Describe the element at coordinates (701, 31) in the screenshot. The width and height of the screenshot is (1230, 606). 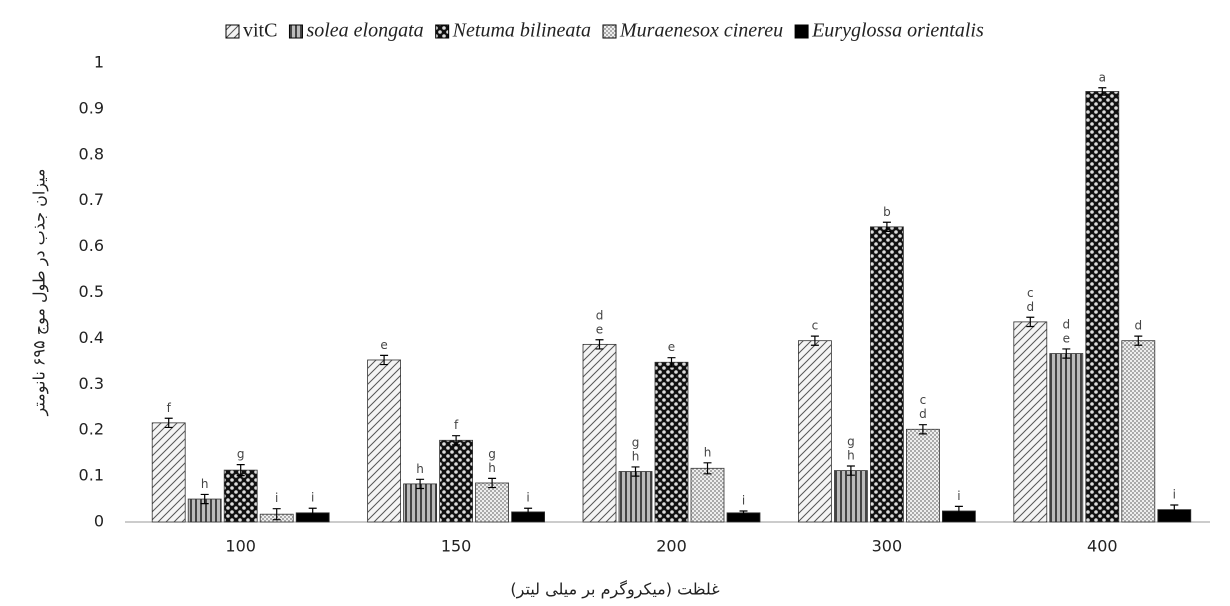
I see `legend-label: Muraenesox cinereu` at that location.